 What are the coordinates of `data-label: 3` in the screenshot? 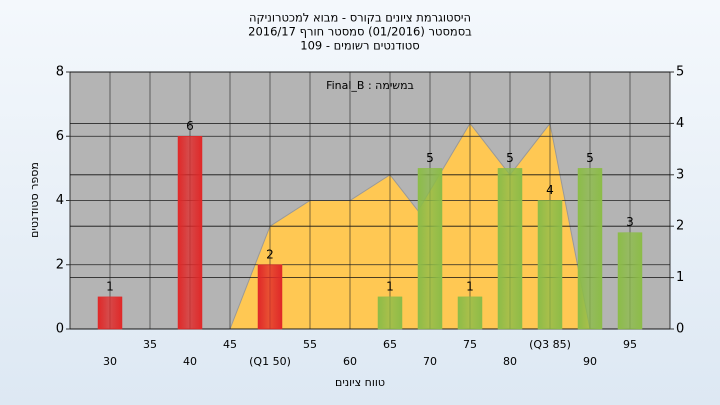 It's located at (630, 222).